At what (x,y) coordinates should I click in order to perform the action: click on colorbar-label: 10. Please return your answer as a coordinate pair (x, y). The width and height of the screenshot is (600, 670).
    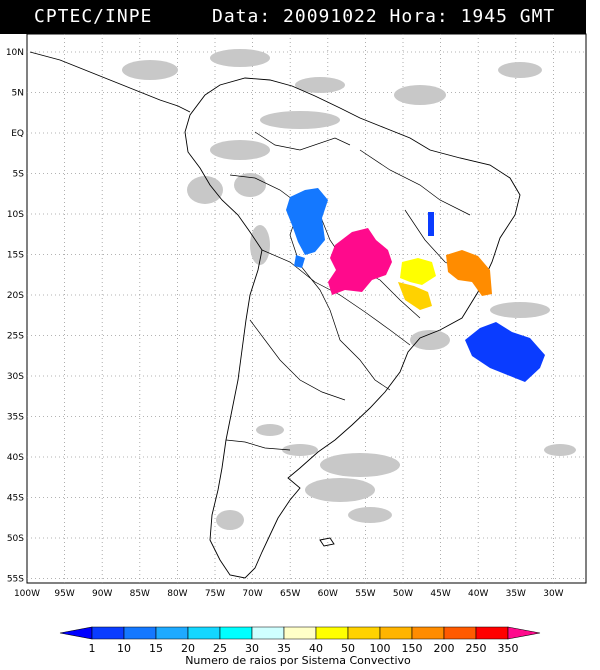
    Looking at the image, I should click on (124, 648).